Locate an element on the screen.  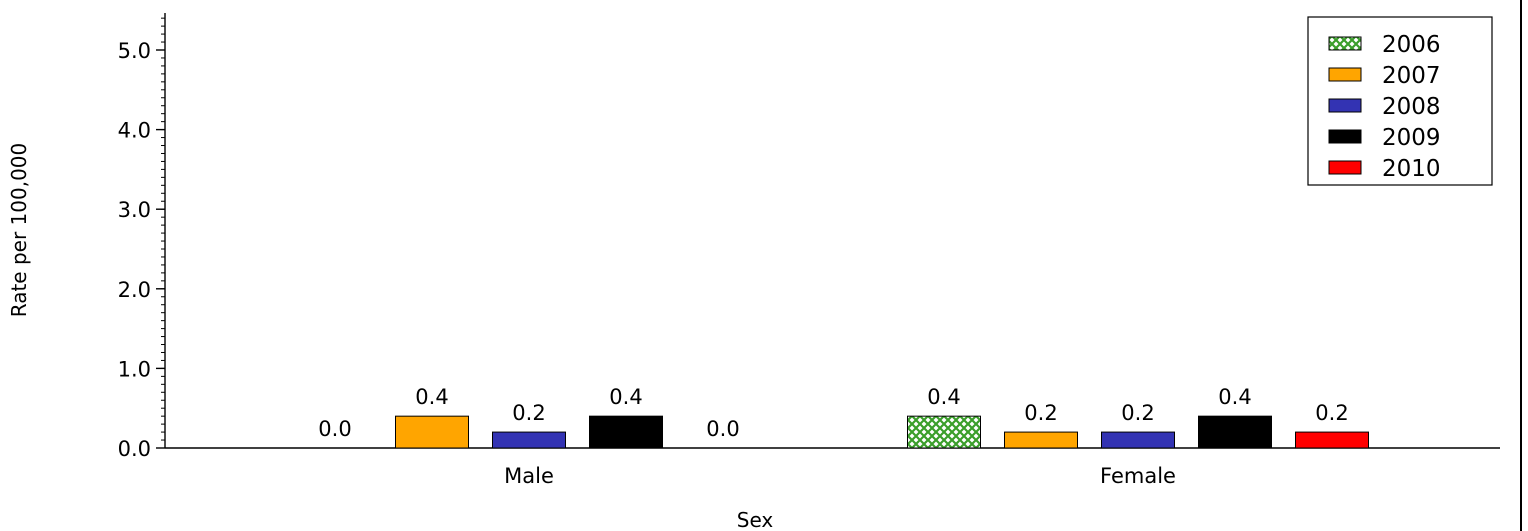
bar-2008-male is located at coordinates (529, 440).